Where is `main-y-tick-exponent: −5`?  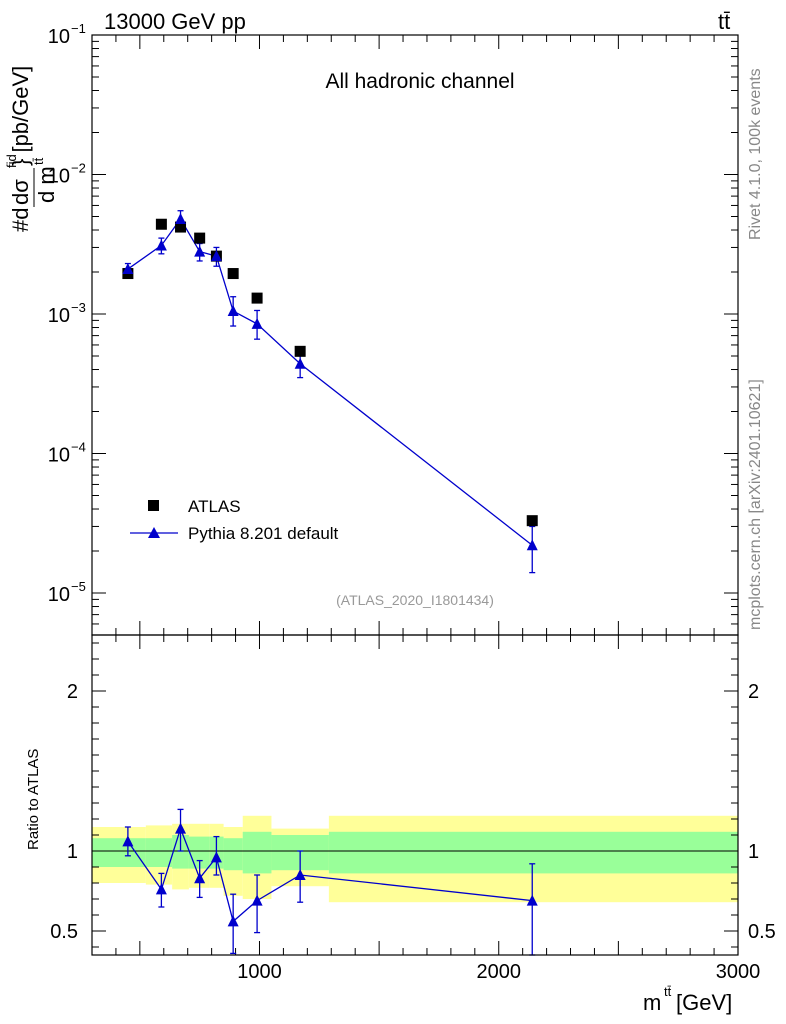
main-y-tick-exponent: −5 is located at coordinates (78, 586).